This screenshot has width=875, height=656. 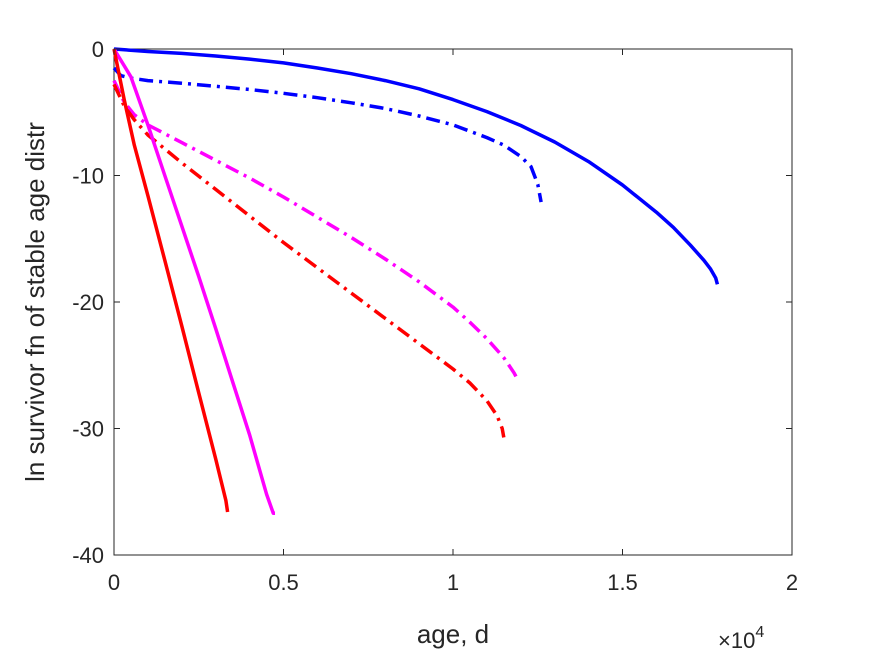 What do you see at coordinates (792, 582) in the screenshot?
I see `x-tick-label: 2` at bounding box center [792, 582].